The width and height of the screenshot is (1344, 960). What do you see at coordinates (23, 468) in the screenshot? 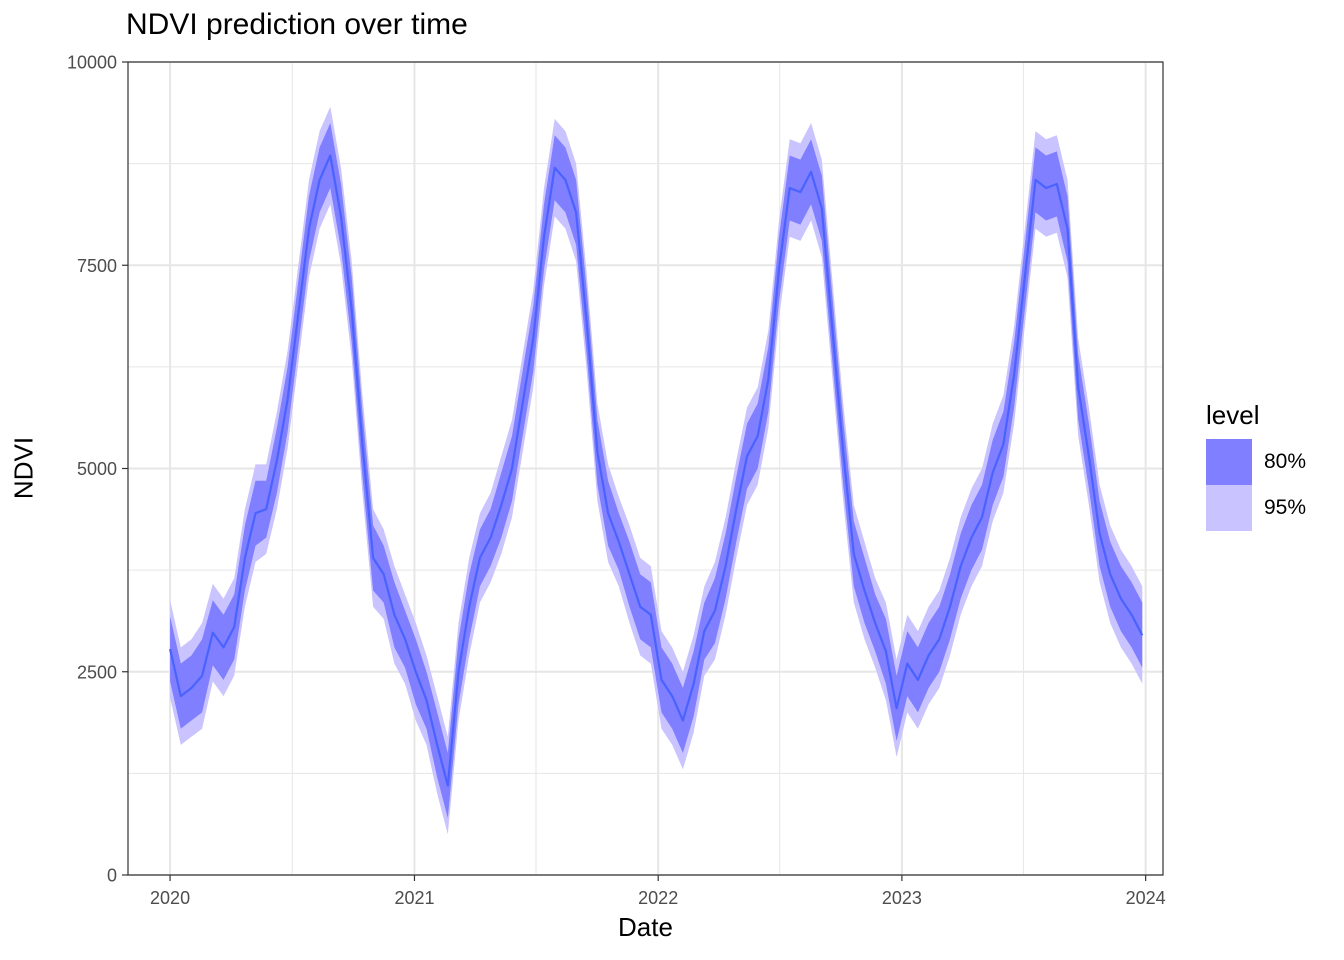
I see `y-axis-label: NDVI` at bounding box center [23, 468].